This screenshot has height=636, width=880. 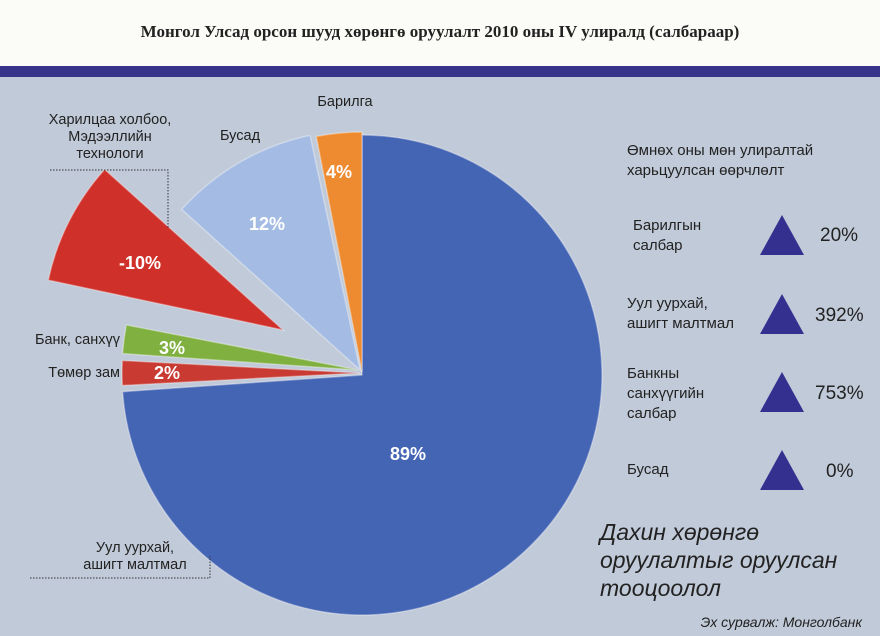 I want to click on change-label-line: Уул уурхай,, so click(x=667, y=303).